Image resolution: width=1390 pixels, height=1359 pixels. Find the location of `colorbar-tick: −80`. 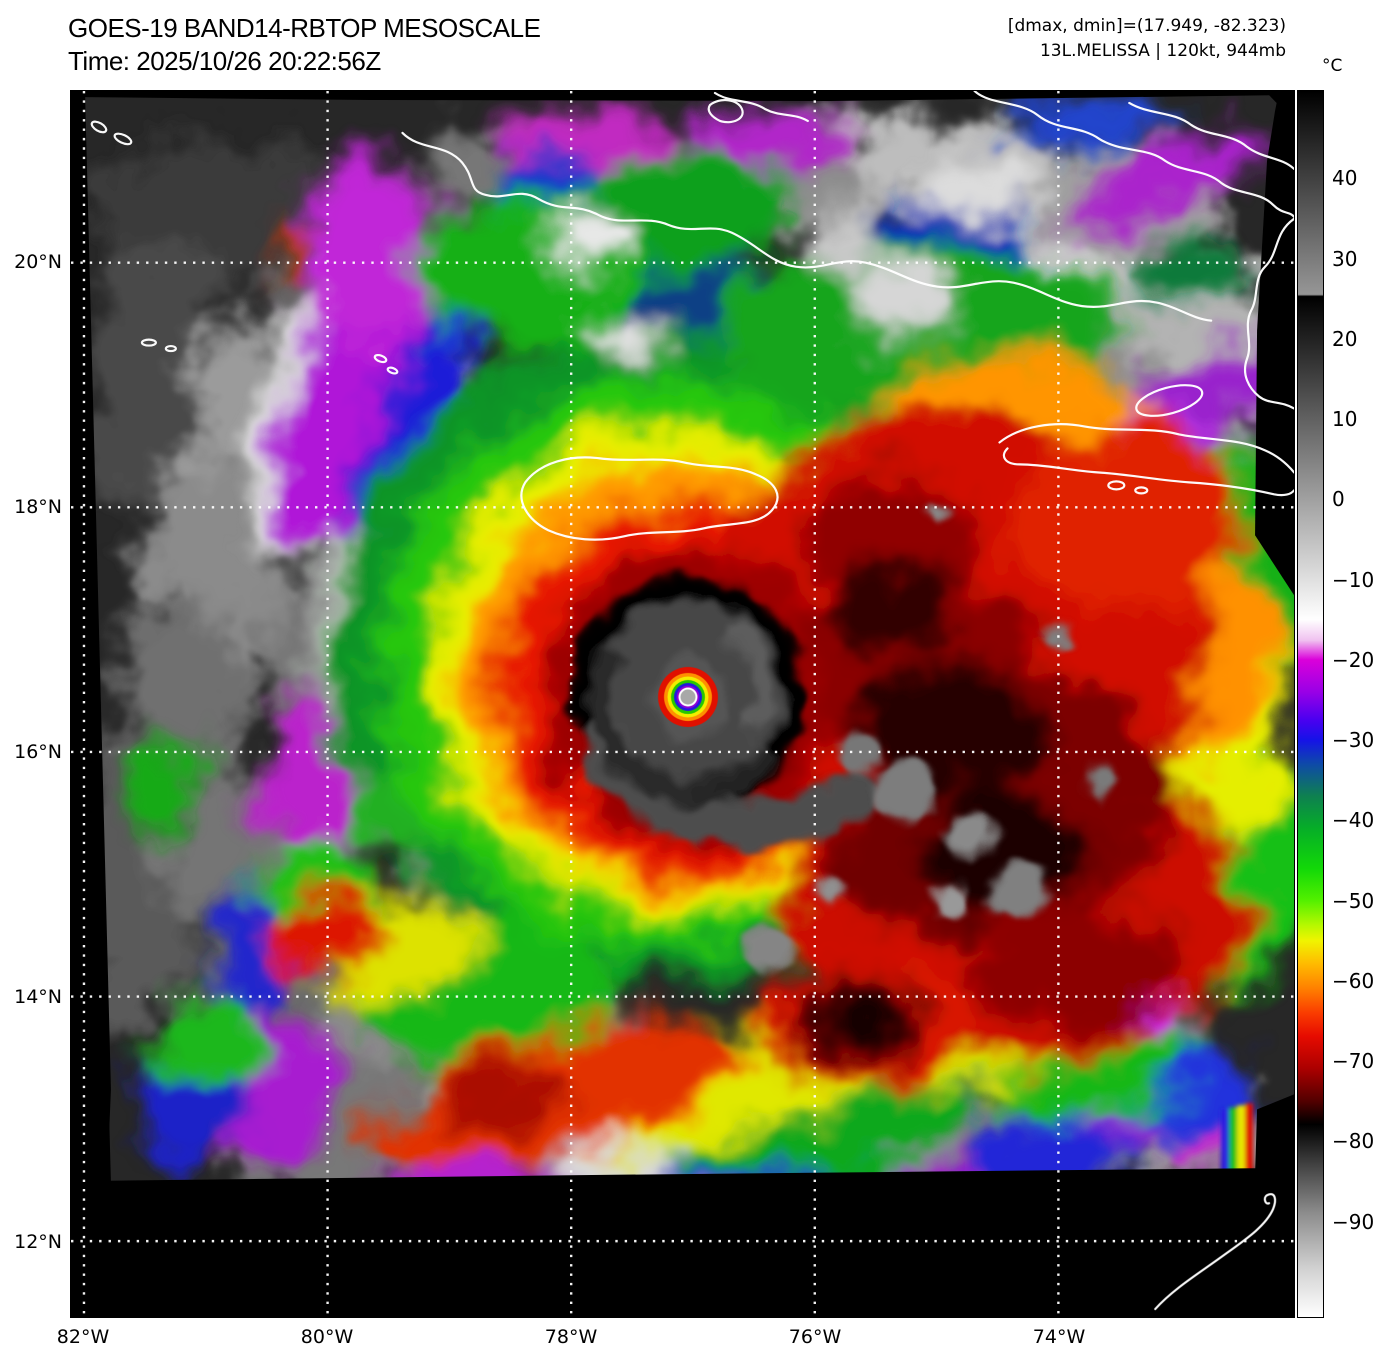

colorbar-tick: −80 is located at coordinates (1353, 1141).